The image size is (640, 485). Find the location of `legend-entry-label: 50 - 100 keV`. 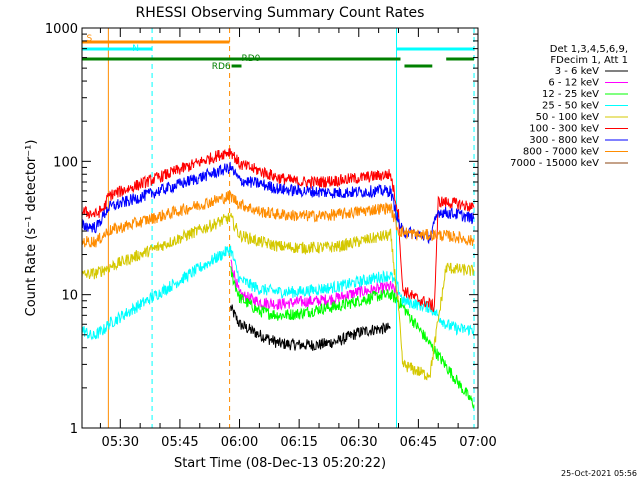

legend-entry-label: 50 - 100 keV is located at coordinates (568, 117).